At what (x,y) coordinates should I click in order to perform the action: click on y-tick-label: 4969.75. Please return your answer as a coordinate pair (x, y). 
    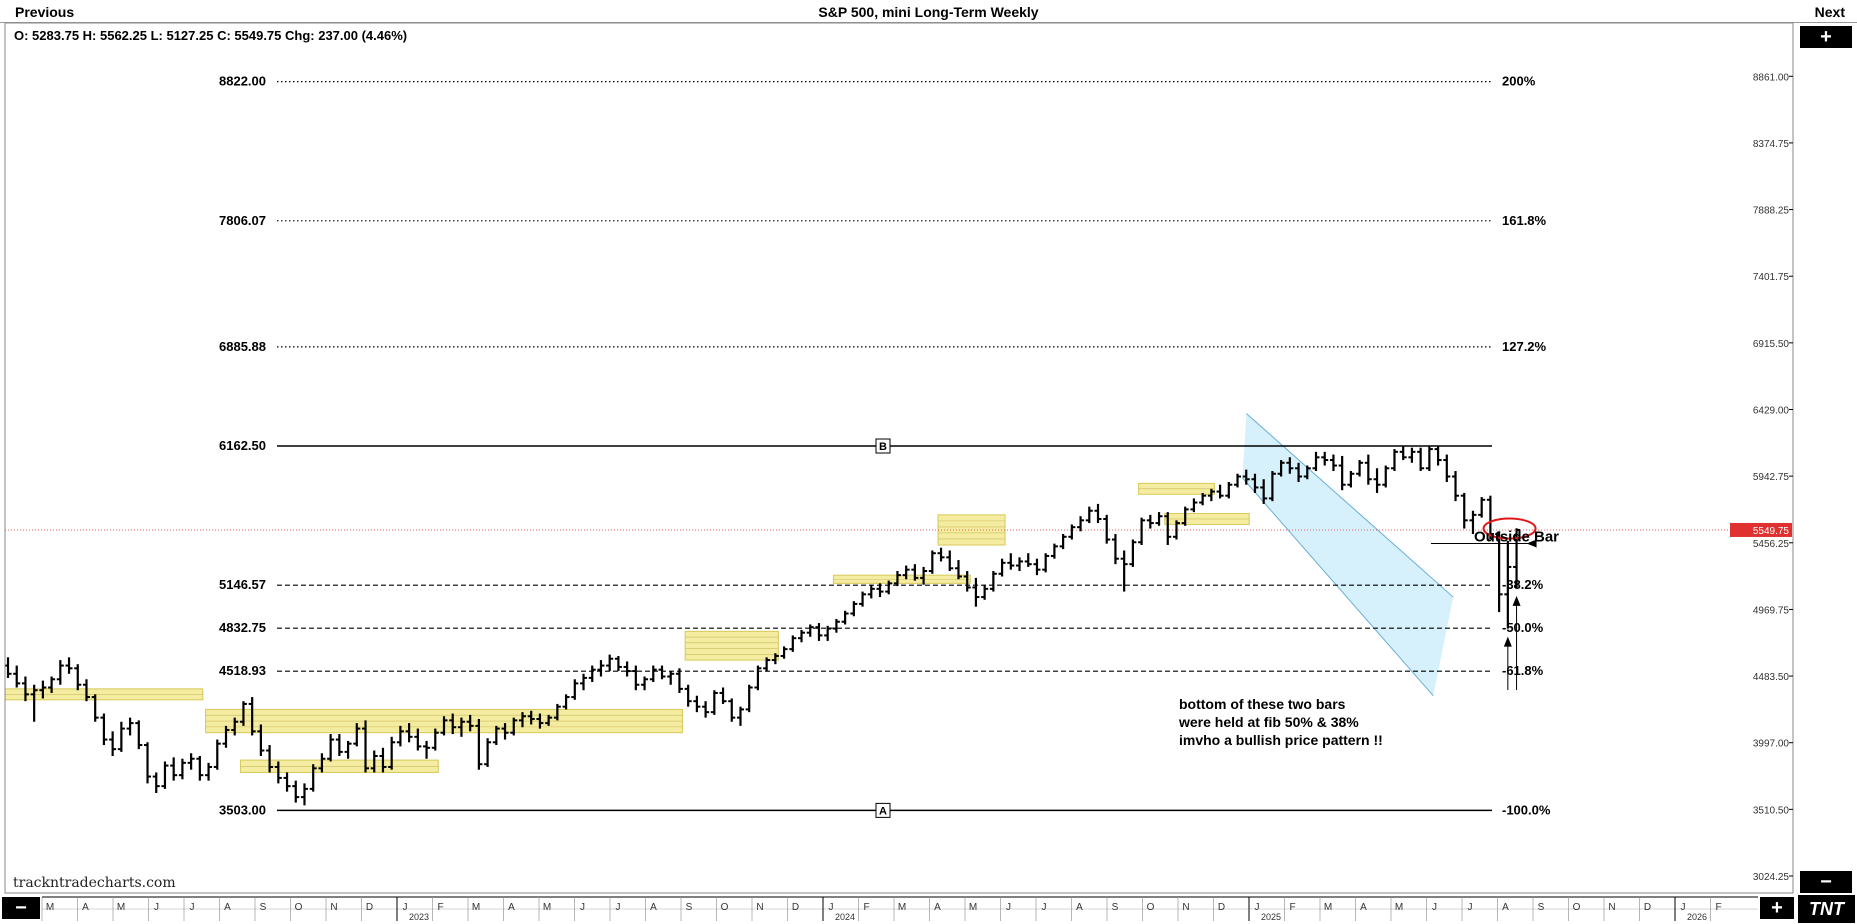
    Looking at the image, I should click on (1771, 610).